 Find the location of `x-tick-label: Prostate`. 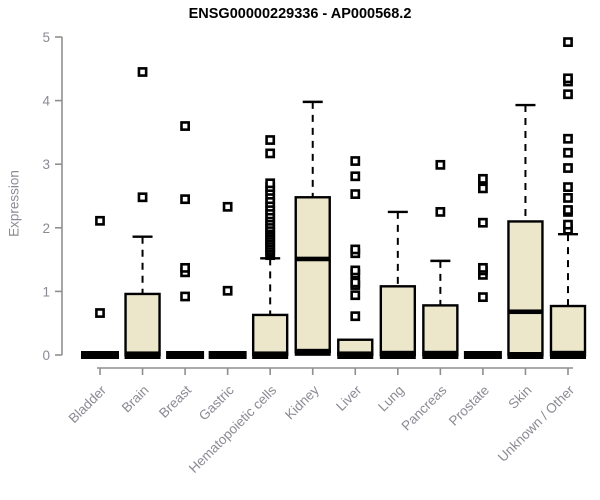

x-tick-label: Prostate is located at coordinates (469, 406).